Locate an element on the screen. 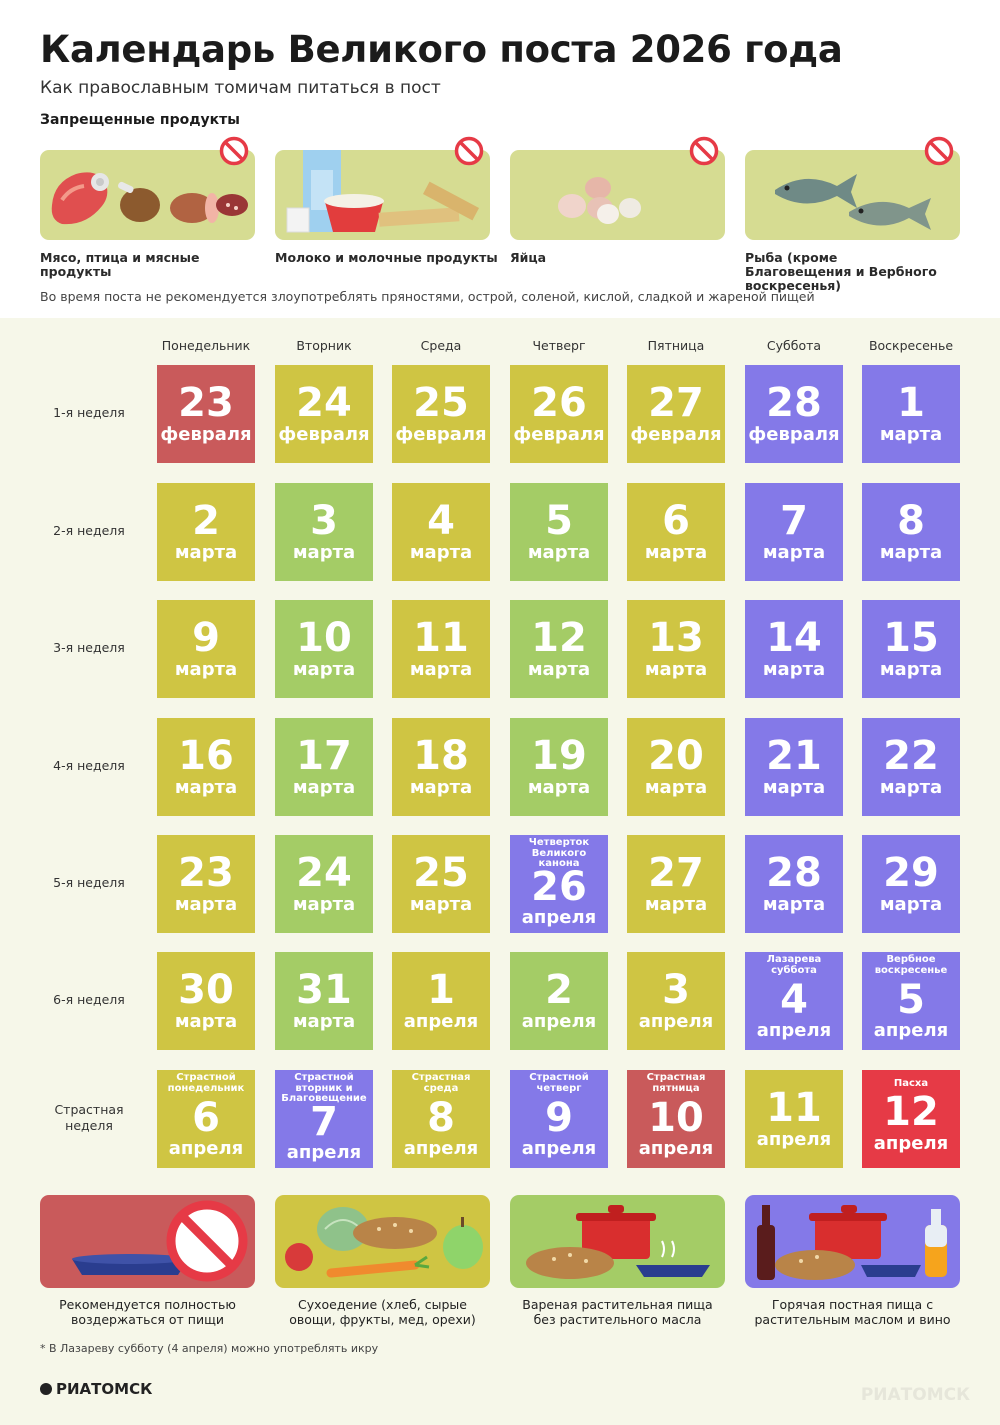 The width and height of the screenshot is (1000, 1425). day-cell: 30 марта is located at coordinates (206, 1001).